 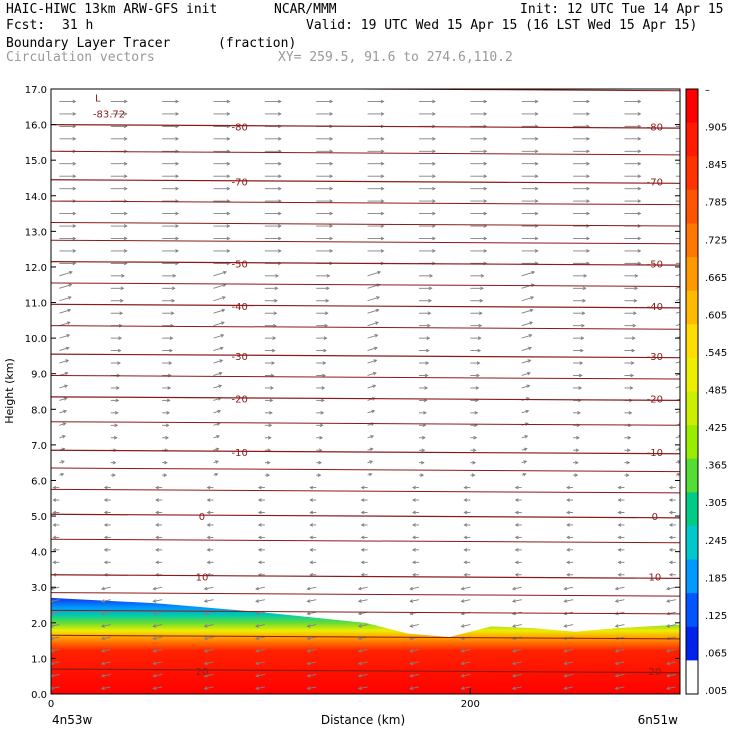 I want to click on low-marker-value: -83.72, so click(x=109, y=114).